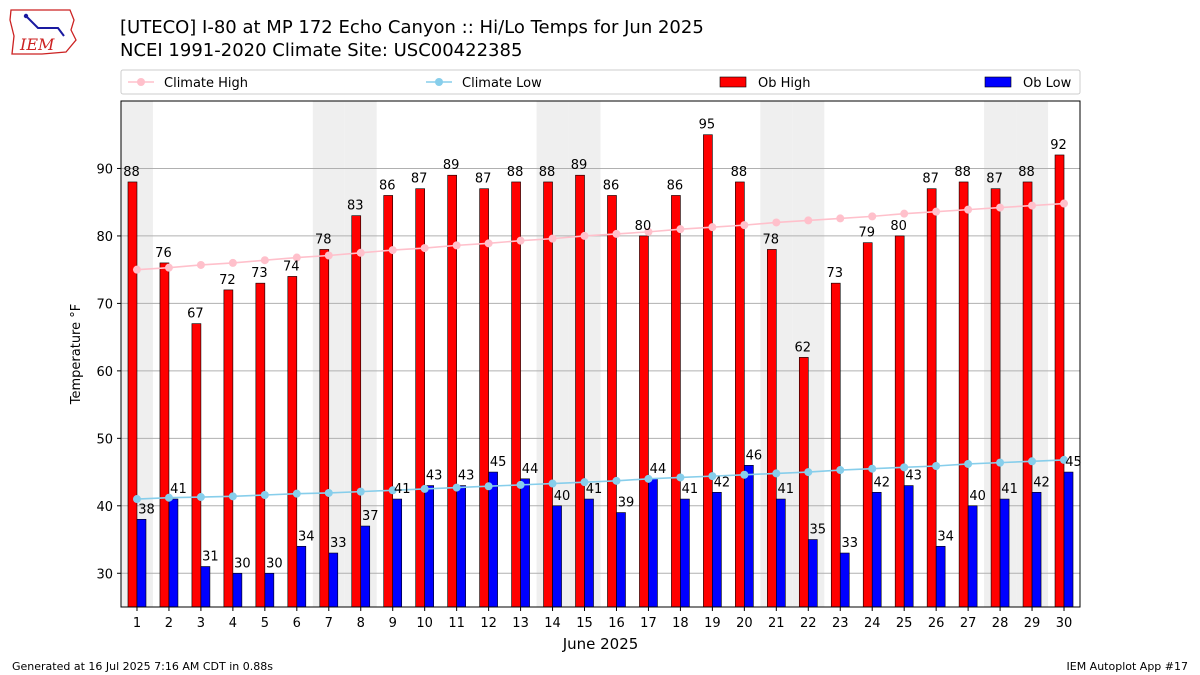 The image size is (1200, 675). I want to click on x-tick-label: 23, so click(840, 623).